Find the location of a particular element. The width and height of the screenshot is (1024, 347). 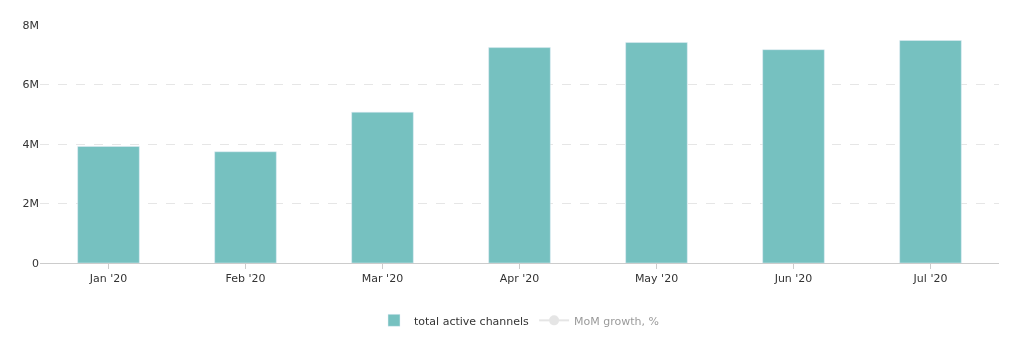

x-tick-label: Apr '20 is located at coordinates (519, 279).